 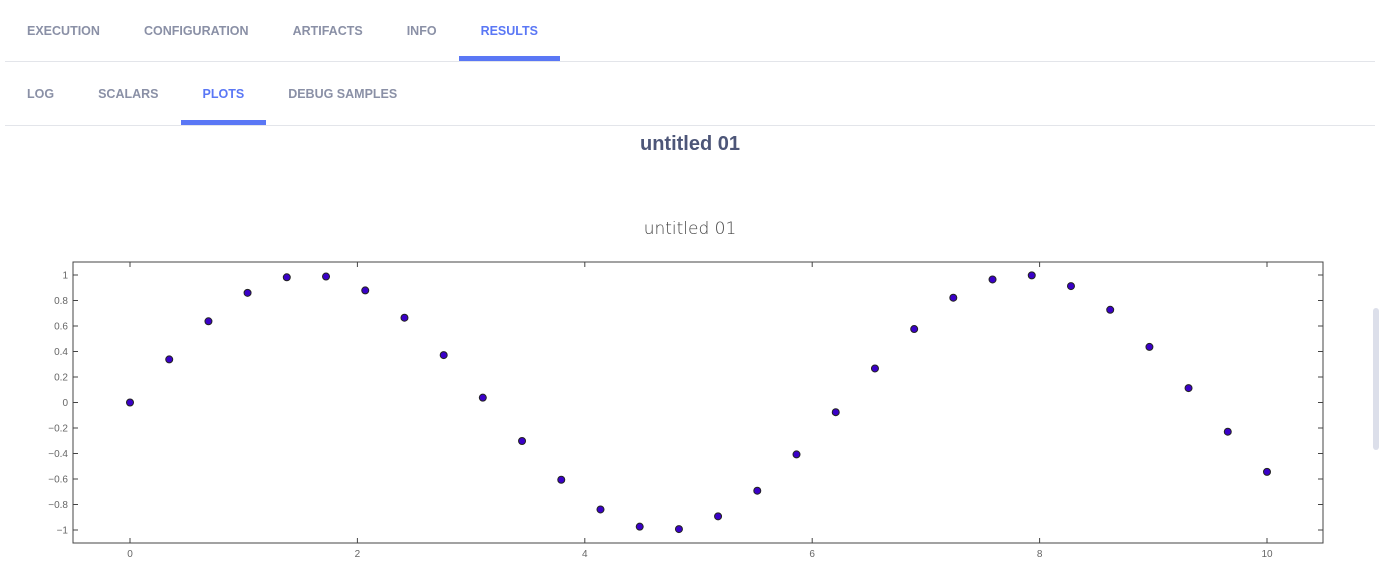 What do you see at coordinates (61, 301) in the screenshot?
I see `y-tick-label: 0.8` at bounding box center [61, 301].